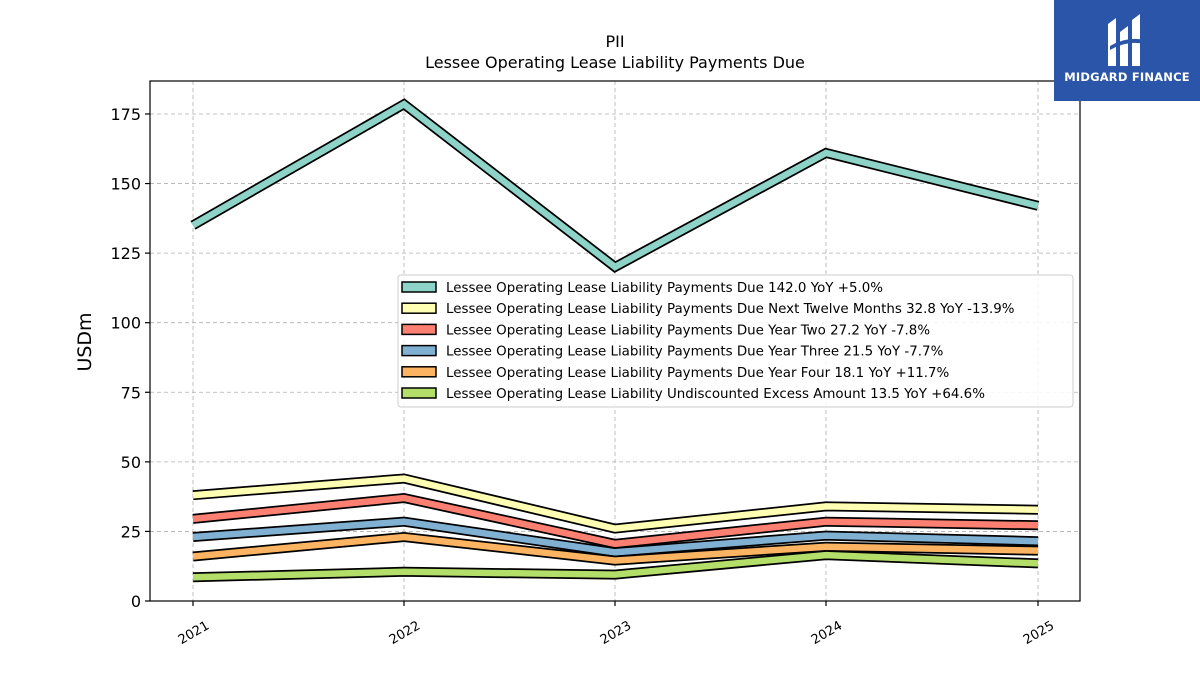  Describe the element at coordinates (130, 358) in the screenshot. I see `y-axis-ticks: 0 25 50 75 100 125 150 175` at that location.